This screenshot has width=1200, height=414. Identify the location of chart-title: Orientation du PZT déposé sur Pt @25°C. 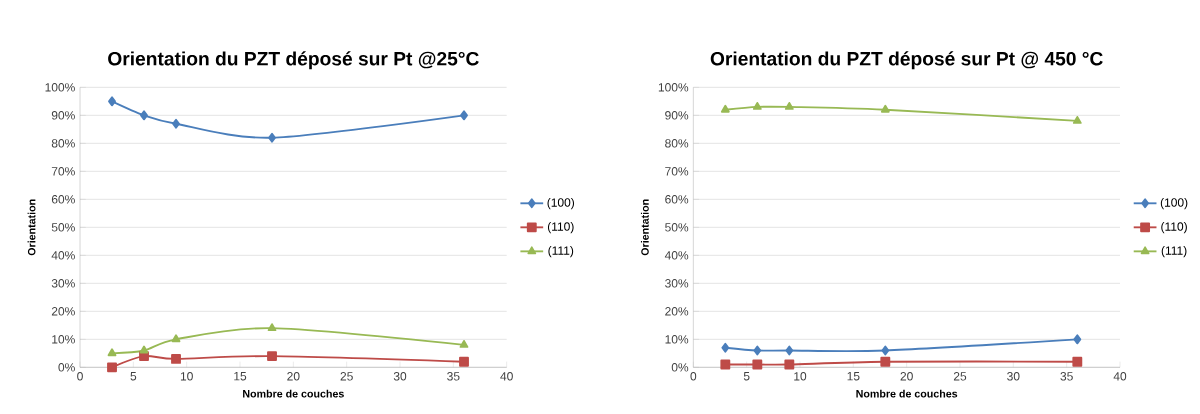
(293, 60).